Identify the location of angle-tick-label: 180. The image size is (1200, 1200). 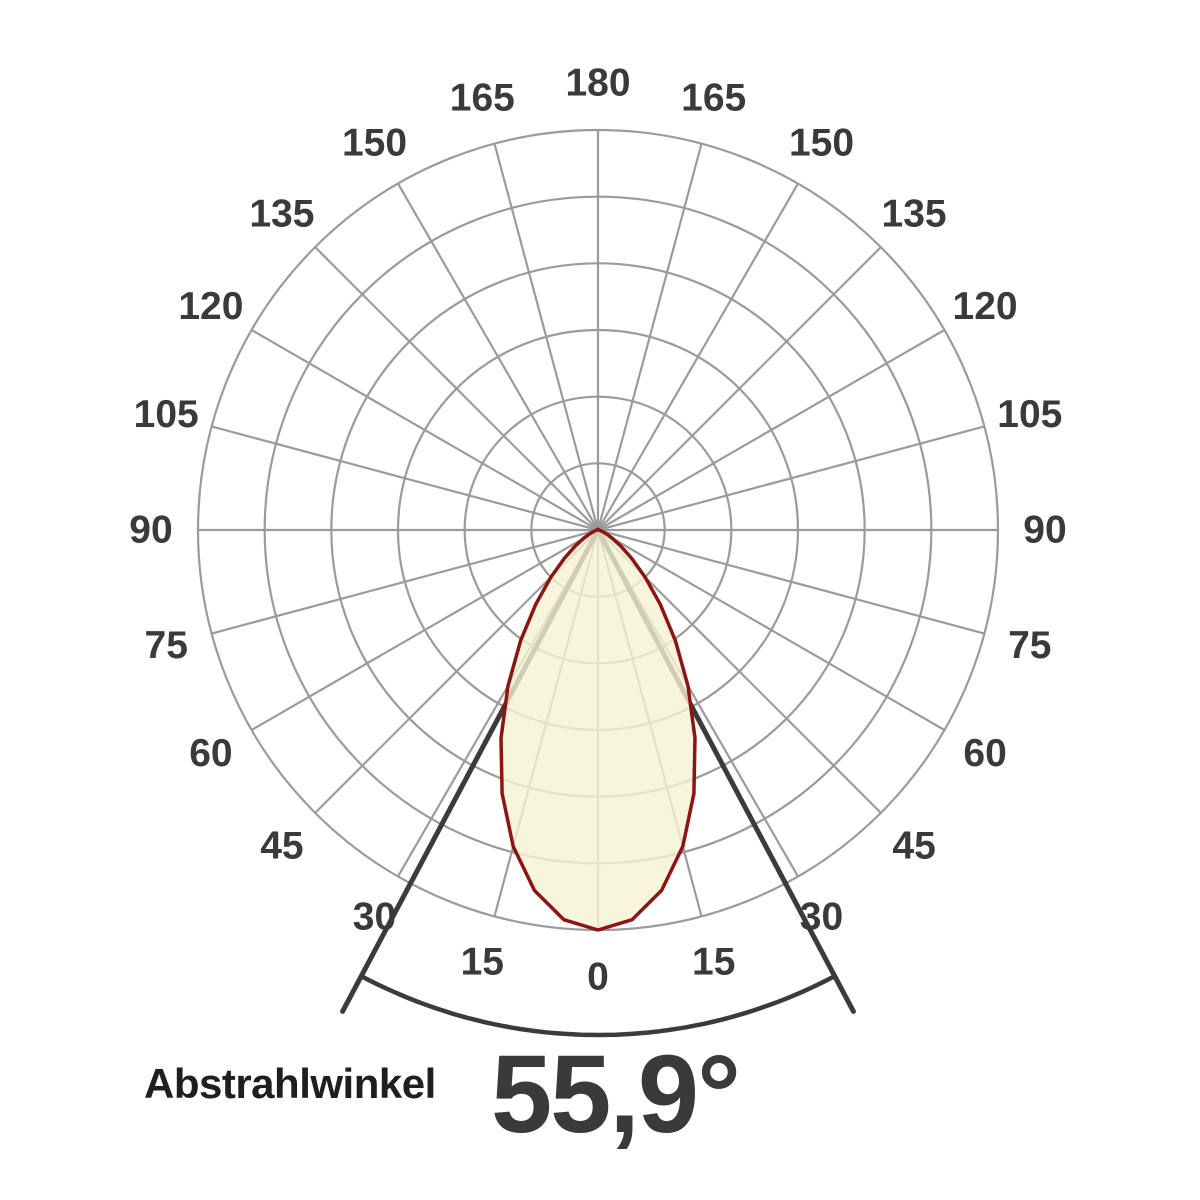
(597, 83).